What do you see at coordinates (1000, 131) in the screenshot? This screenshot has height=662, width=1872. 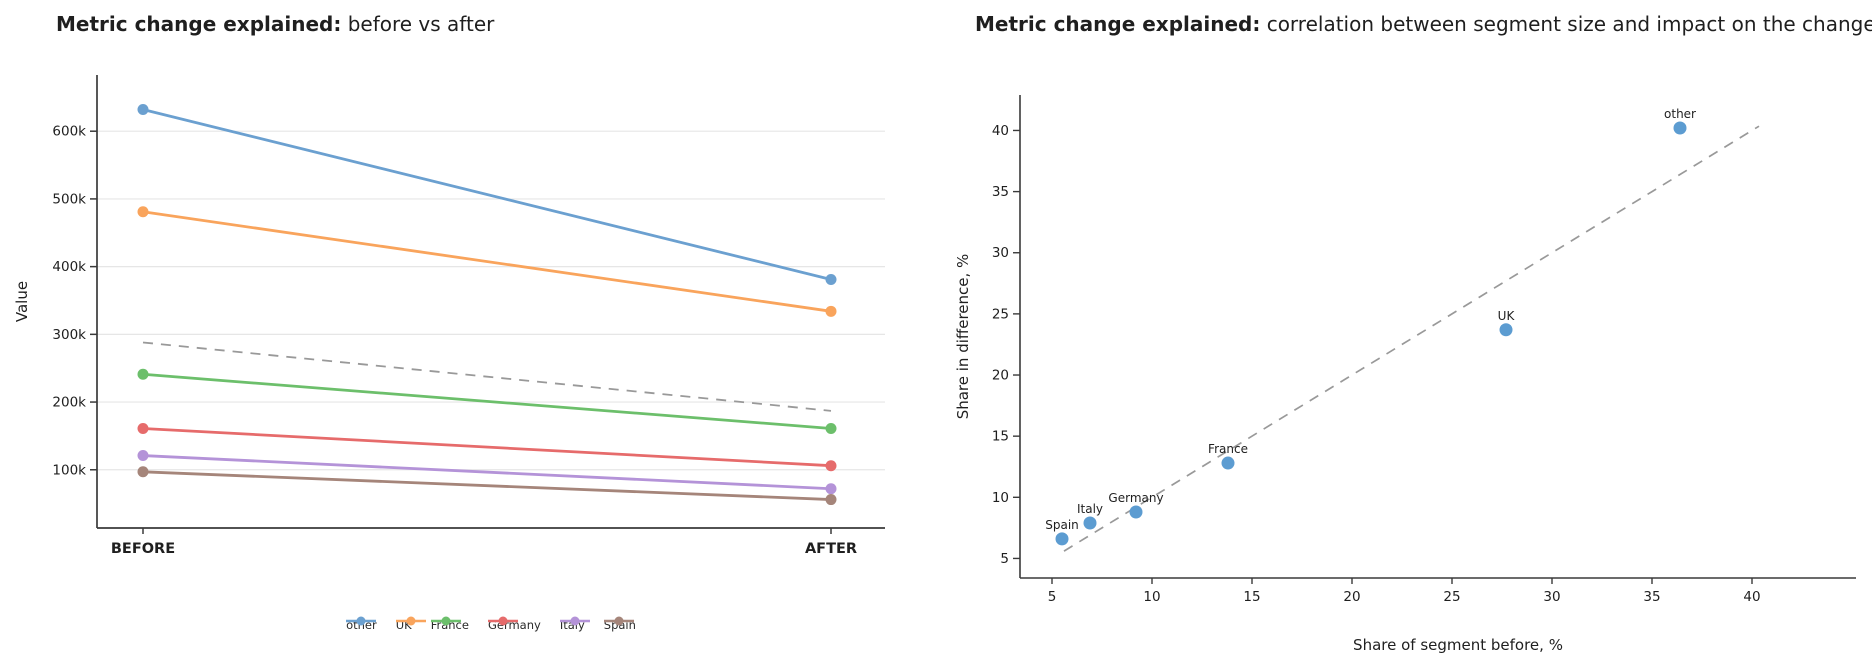 I see `y-tick-label: 40` at bounding box center [1000, 131].